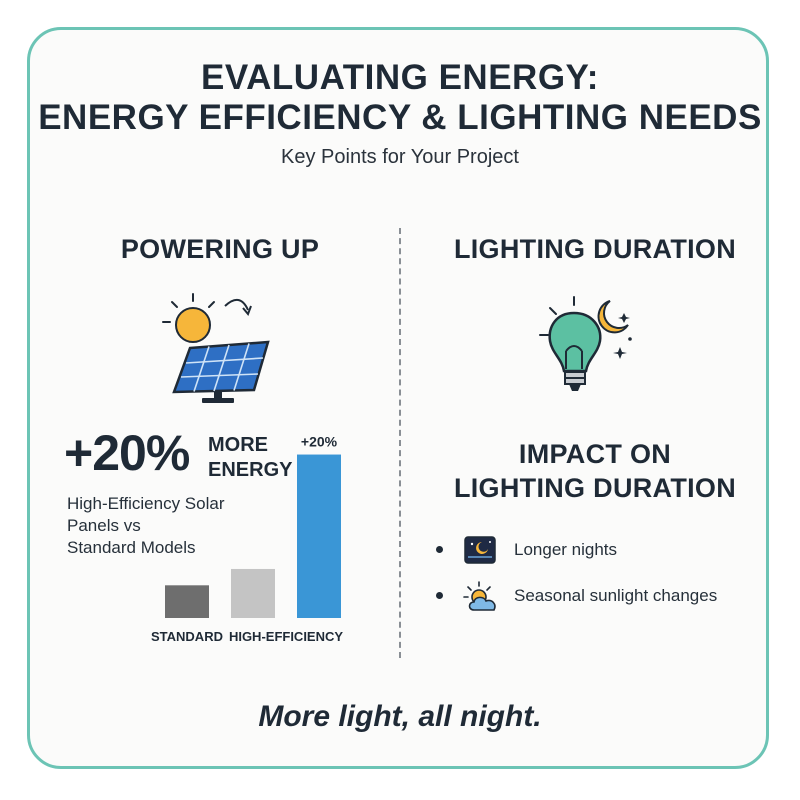 The width and height of the screenshot is (800, 800). Describe the element at coordinates (400, 443) in the screenshot. I see `column-divider` at that location.